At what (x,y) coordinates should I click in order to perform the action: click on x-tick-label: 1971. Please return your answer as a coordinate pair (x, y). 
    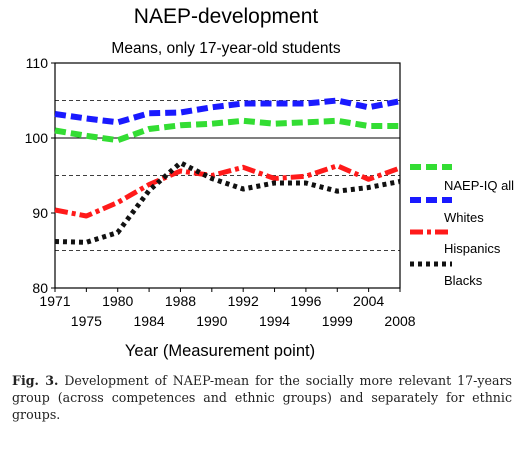
    Looking at the image, I should click on (54, 301).